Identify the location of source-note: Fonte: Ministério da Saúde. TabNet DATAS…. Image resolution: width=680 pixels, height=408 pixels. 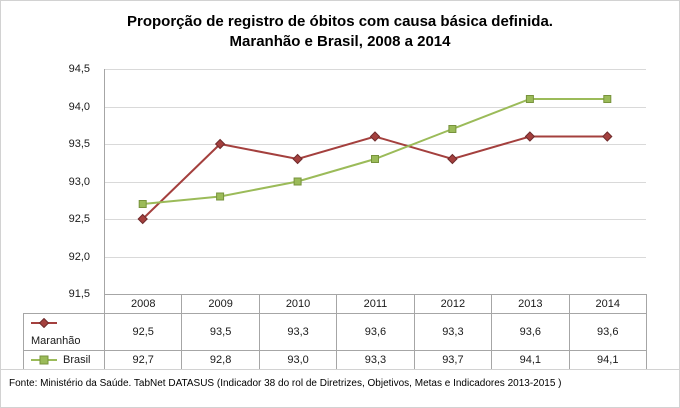
(340, 388).